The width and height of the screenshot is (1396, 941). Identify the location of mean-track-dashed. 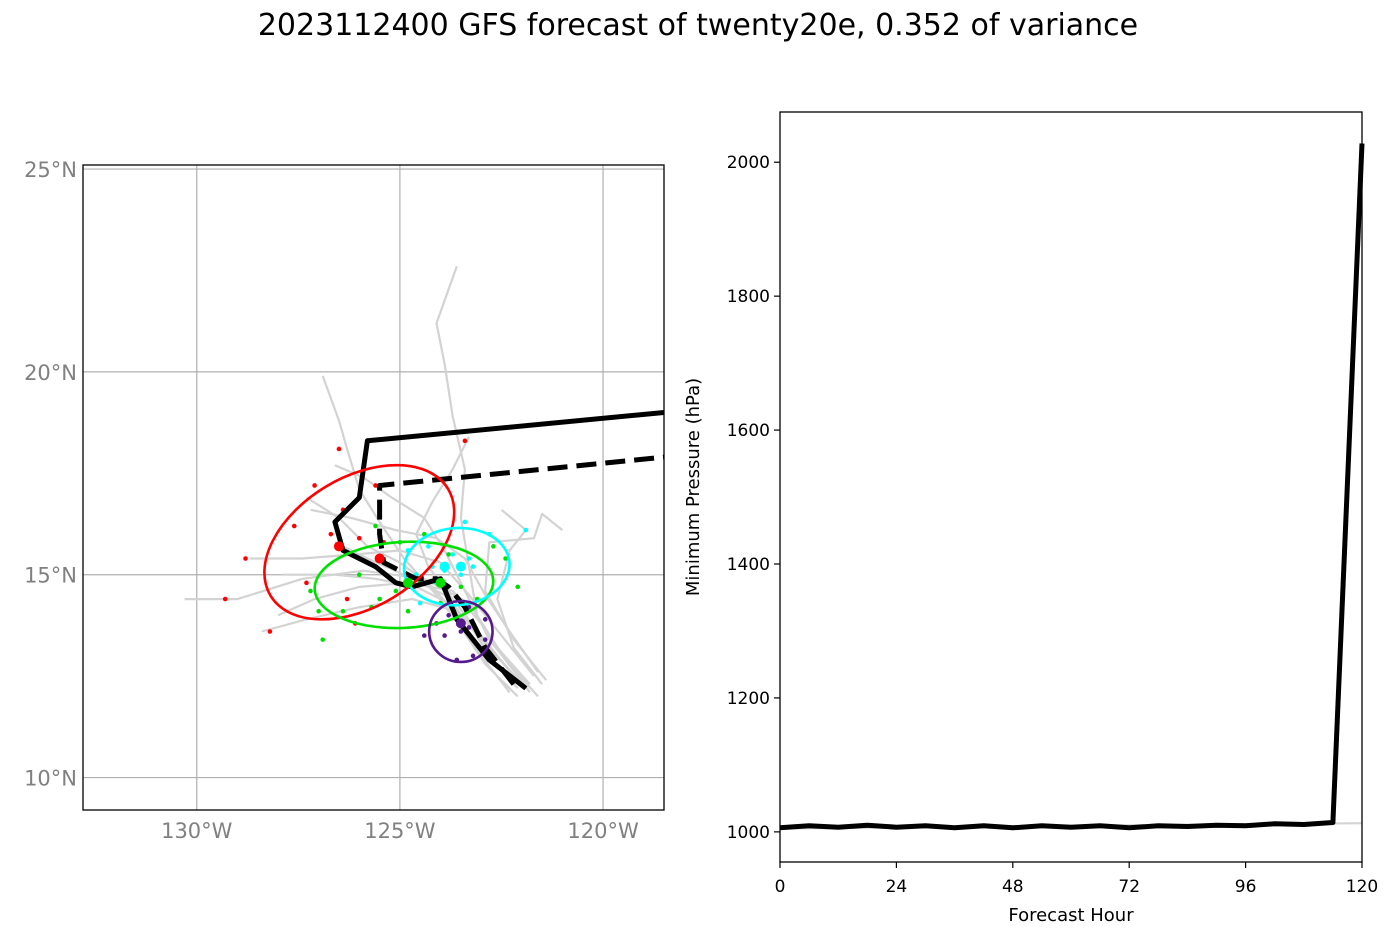
(520, 570).